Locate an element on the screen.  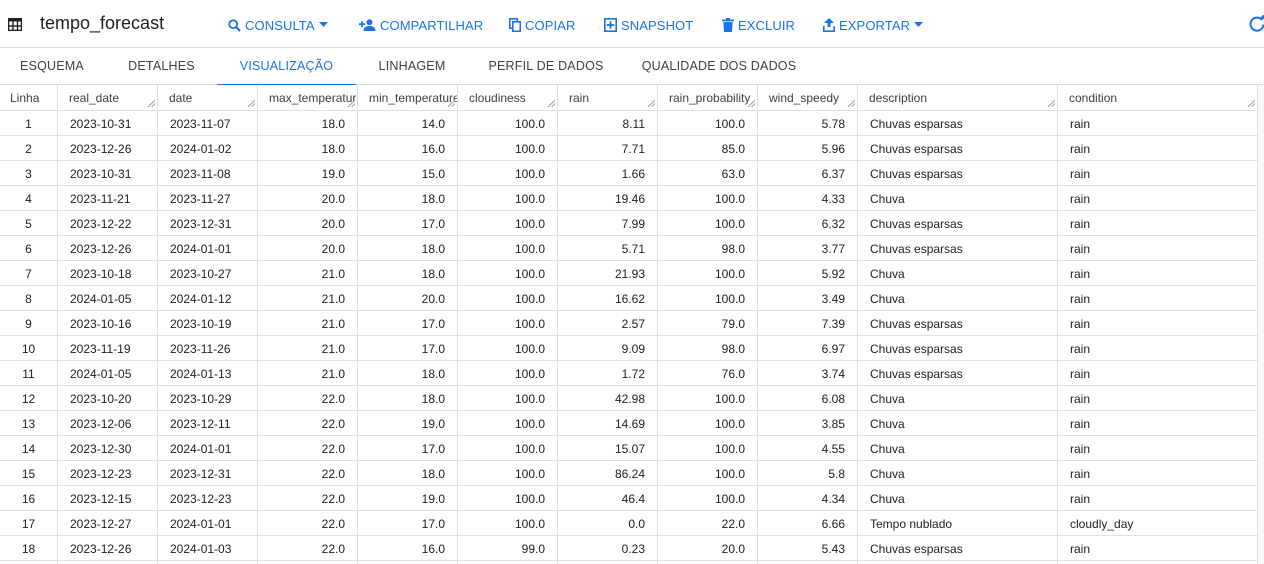
cell-date: 2023-10-27 is located at coordinates (208, 273).